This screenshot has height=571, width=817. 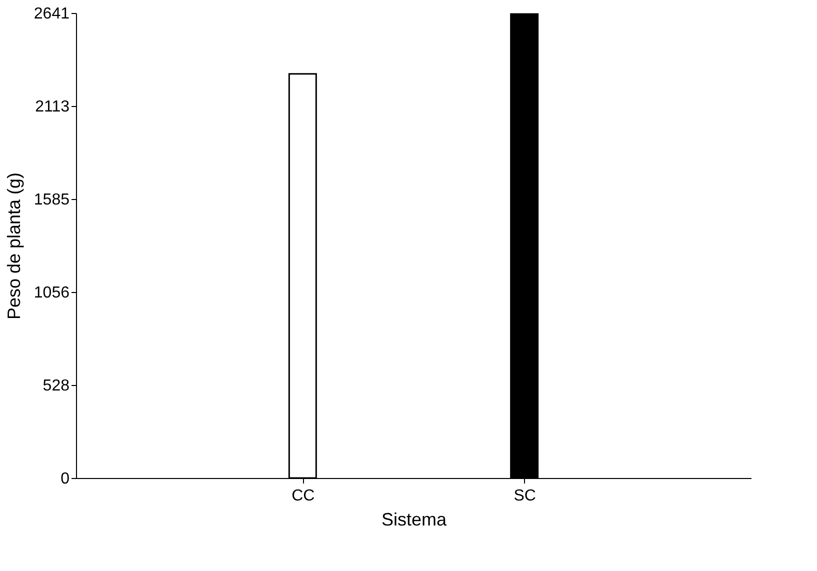 What do you see at coordinates (303, 496) in the screenshot?
I see `x-tick-label: CC` at bounding box center [303, 496].